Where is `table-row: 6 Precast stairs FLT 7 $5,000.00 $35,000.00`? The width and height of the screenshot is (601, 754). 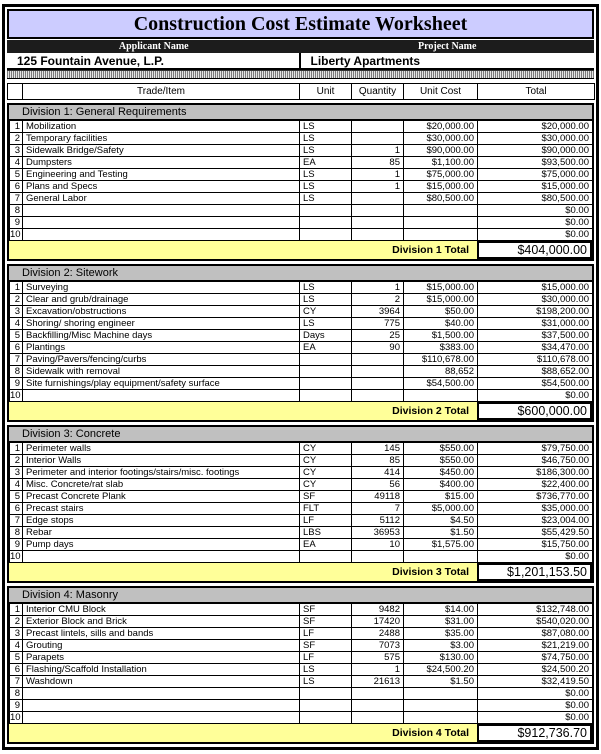
table-row: 6 Precast stairs FLT 7 $5,000.00 $35,000.00 is located at coordinates (301, 508).